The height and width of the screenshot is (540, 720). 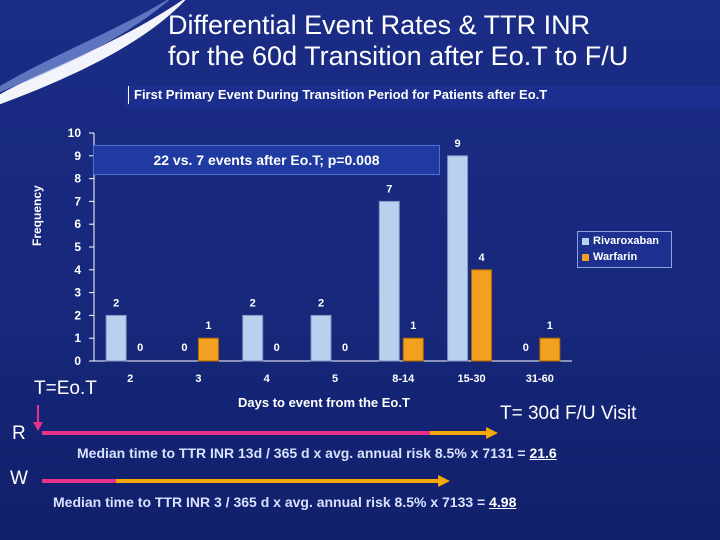 What do you see at coordinates (379, 25) in the screenshot?
I see `title-line-1: Differential Event Rates & TTR INR` at bounding box center [379, 25].